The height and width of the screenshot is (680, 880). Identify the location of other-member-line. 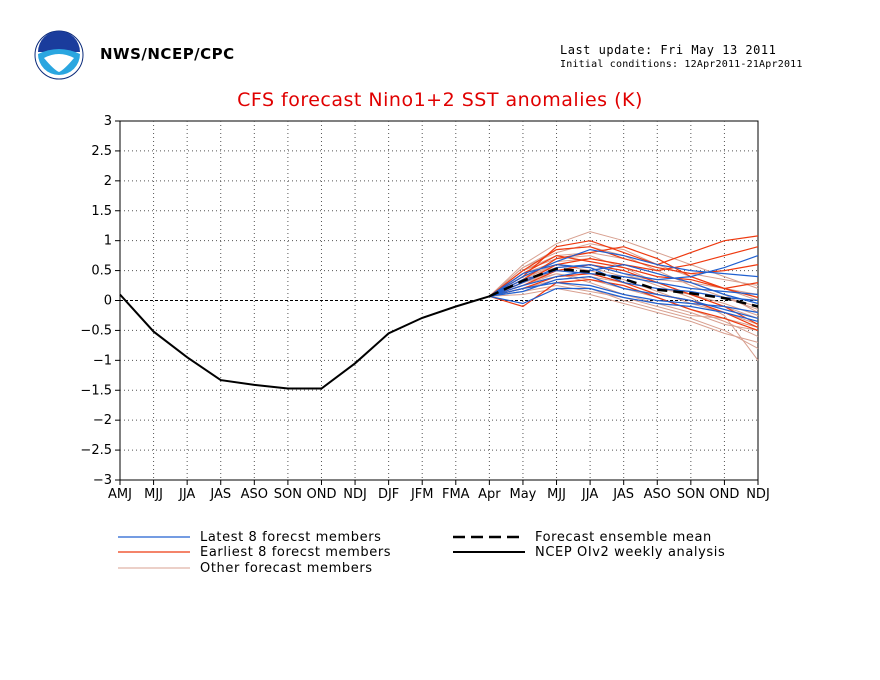
(624, 315).